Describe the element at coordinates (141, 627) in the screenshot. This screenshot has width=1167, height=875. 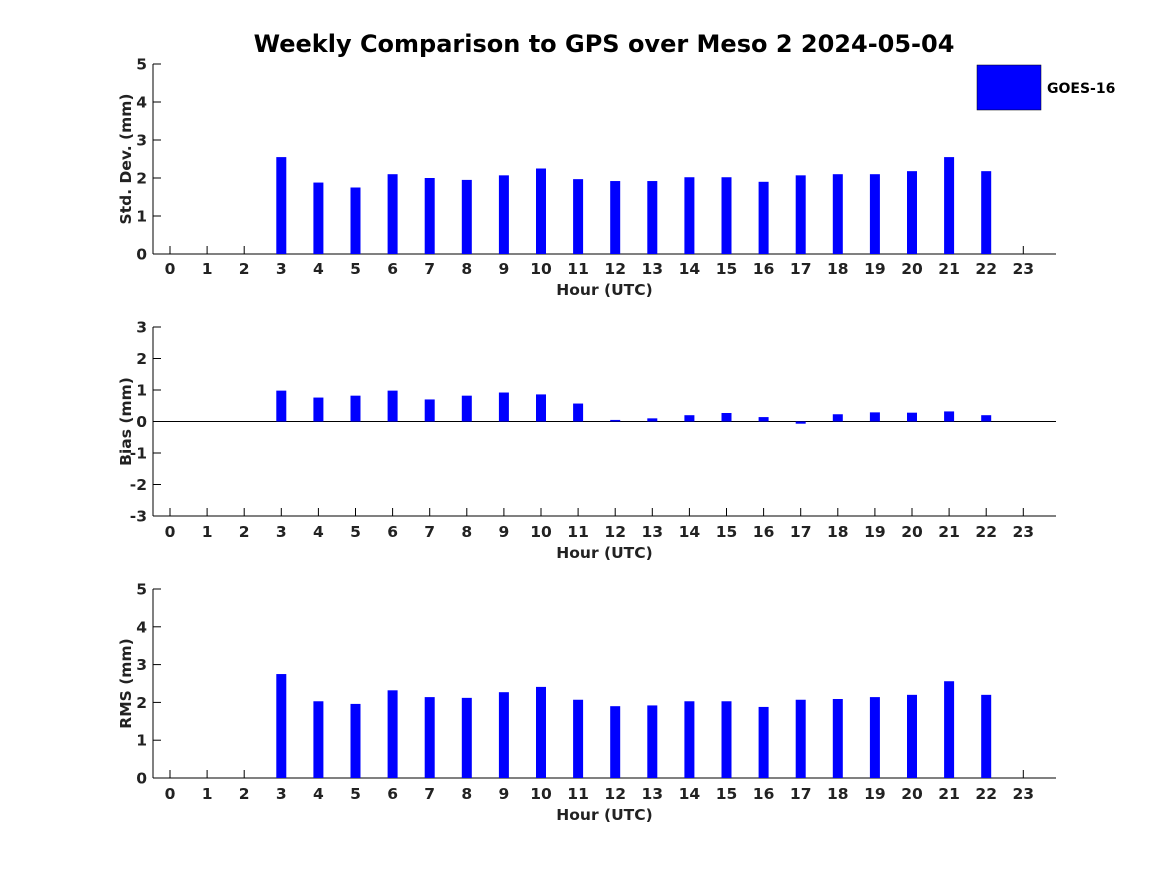
I see `y-tick-label: 4` at that location.